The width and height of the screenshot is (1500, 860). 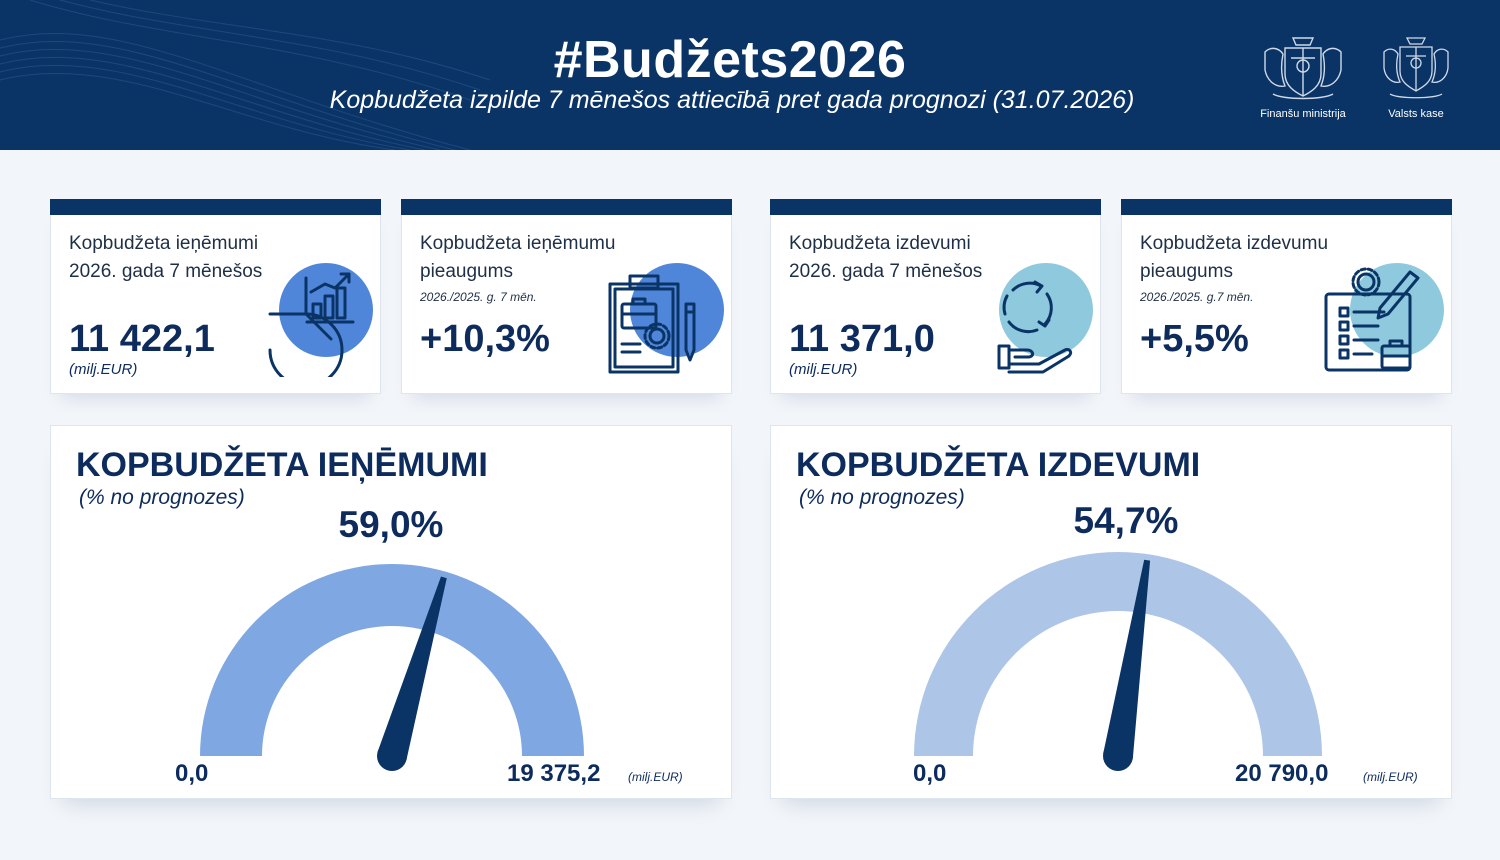 I want to click on card-note: 2026./2025. g. 7 mēn., so click(x=478, y=297).